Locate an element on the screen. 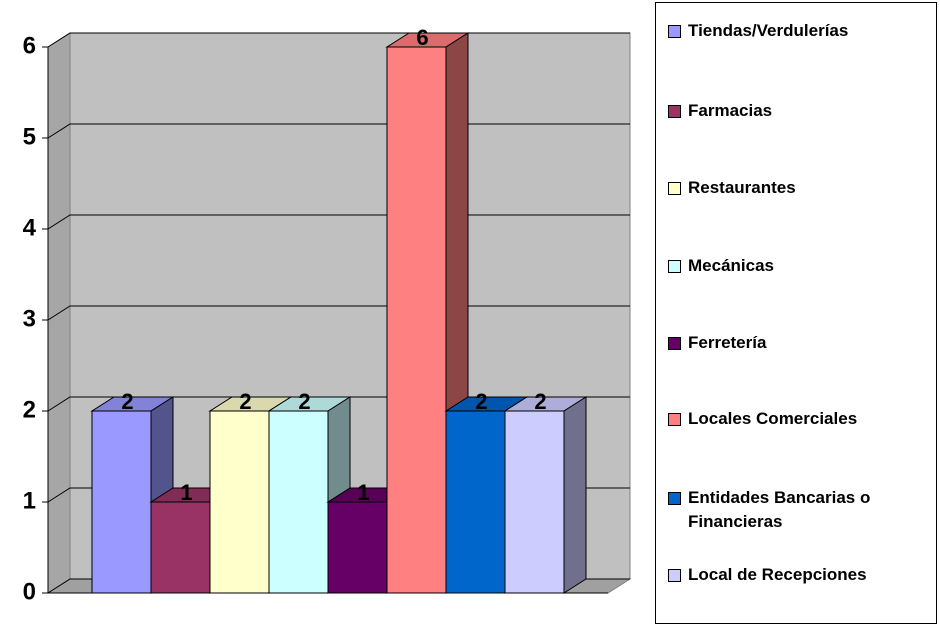 This screenshot has width=940, height=628. legend-label: Restaurantes is located at coordinates (742, 187).